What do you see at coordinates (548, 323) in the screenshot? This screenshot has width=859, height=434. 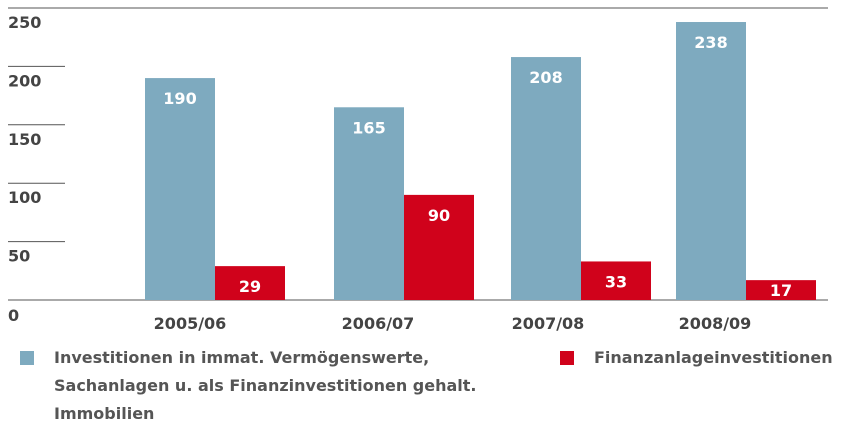 I see `x-tick-label: 2007/08` at bounding box center [548, 323].